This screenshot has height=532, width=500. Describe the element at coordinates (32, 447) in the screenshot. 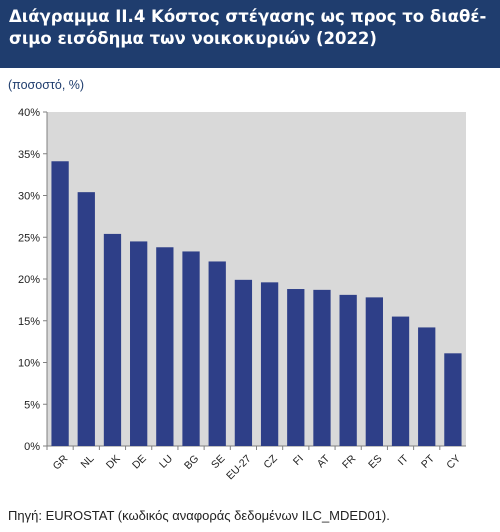

I see `y-tick-label: 0%` at that location.